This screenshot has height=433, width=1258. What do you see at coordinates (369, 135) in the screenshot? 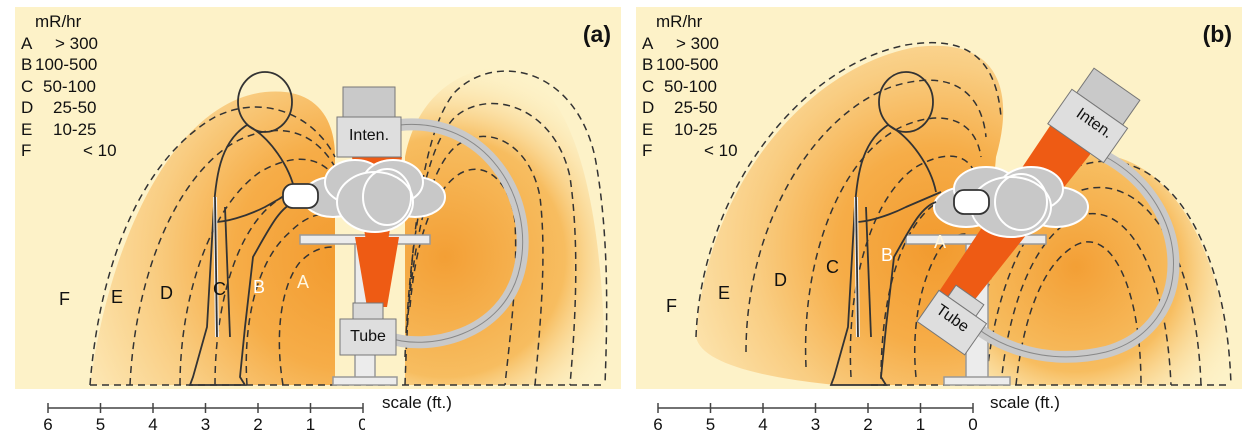
I see `intensifier-label: Inten.` at bounding box center [369, 135].